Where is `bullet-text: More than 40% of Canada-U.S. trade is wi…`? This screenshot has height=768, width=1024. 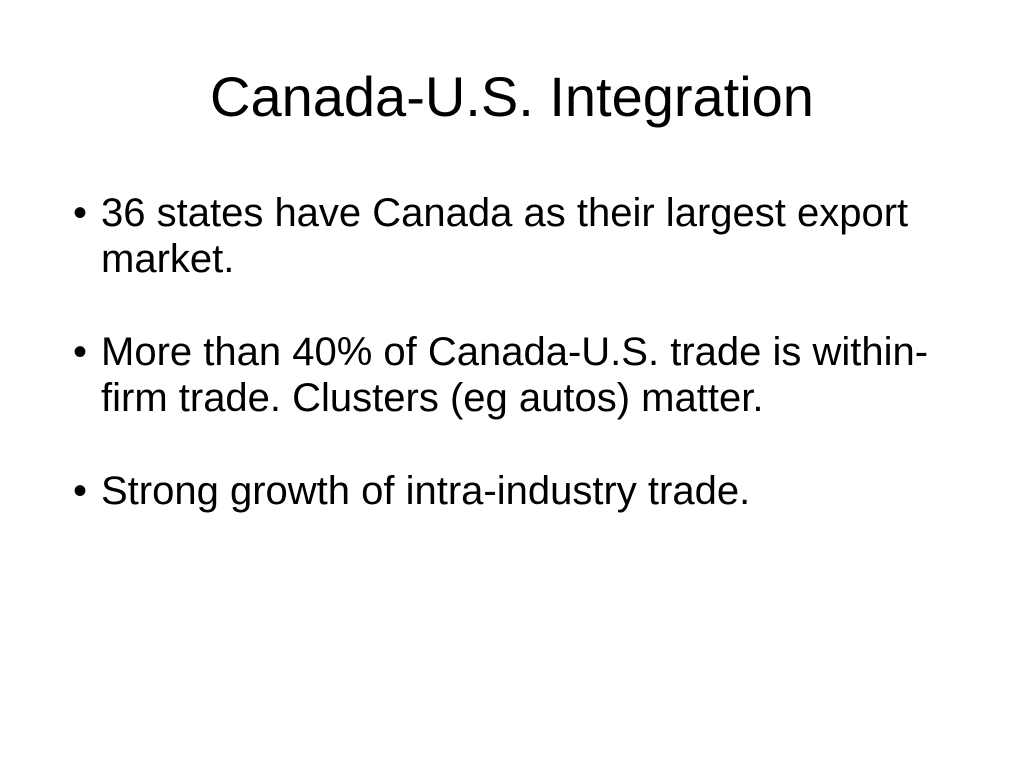 bullet-text: More than 40% of Canada-U.S. trade is wi… is located at coordinates (515, 375).